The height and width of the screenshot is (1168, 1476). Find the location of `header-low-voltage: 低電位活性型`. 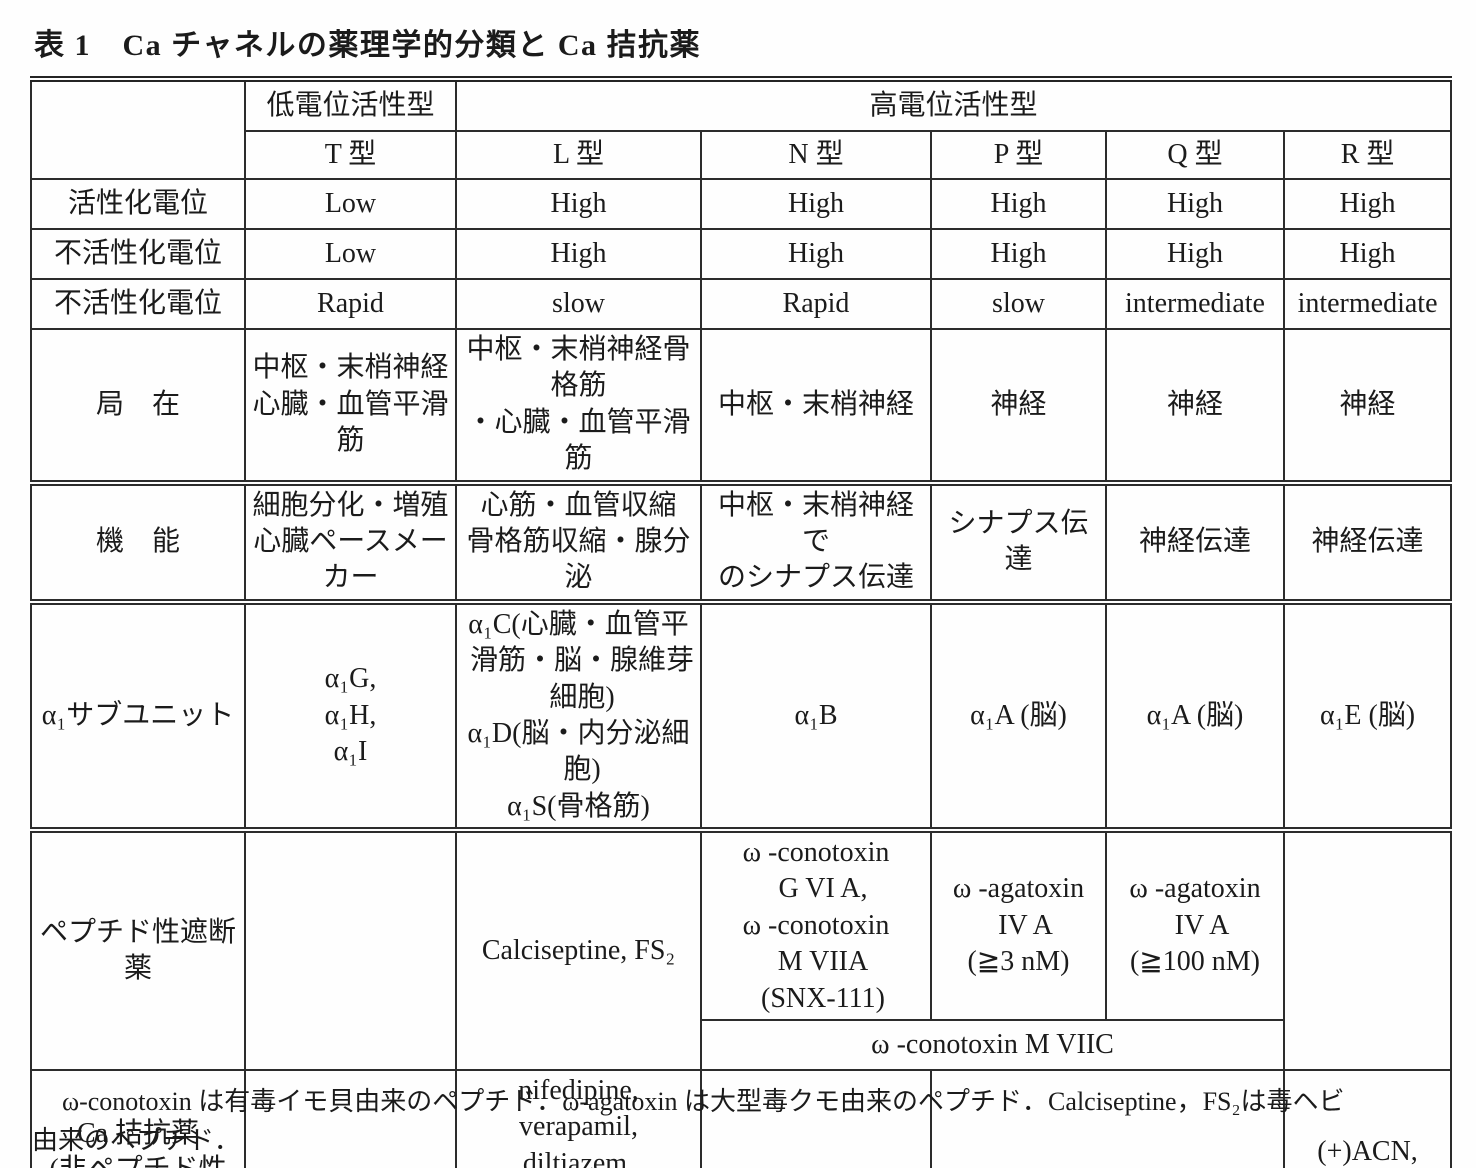

header-low-voltage: 低電位活性型 is located at coordinates (350, 105).